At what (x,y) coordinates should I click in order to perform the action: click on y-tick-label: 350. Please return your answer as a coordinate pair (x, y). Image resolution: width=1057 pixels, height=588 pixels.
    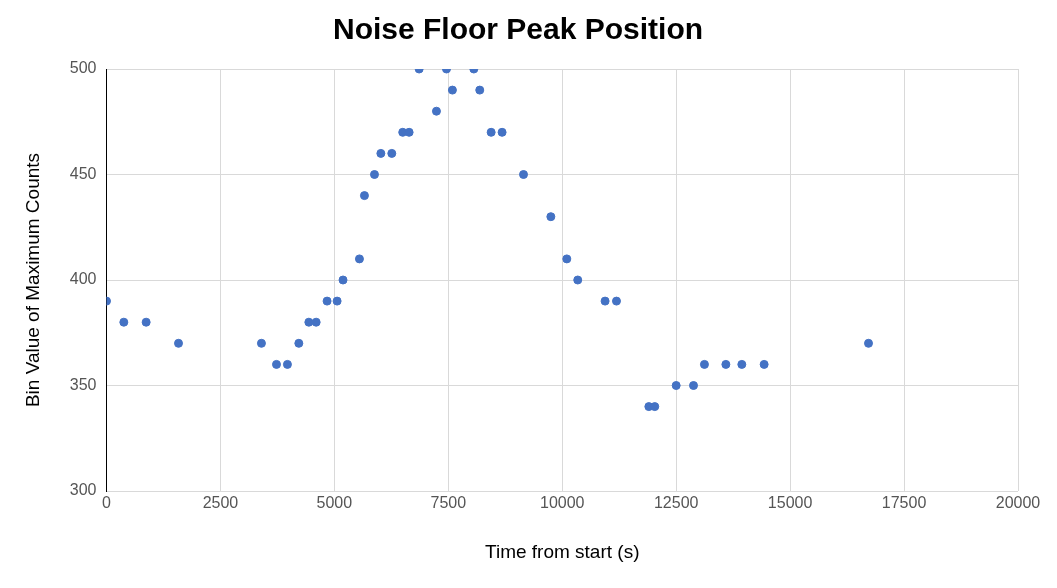
    Looking at the image, I should click on (83, 384).